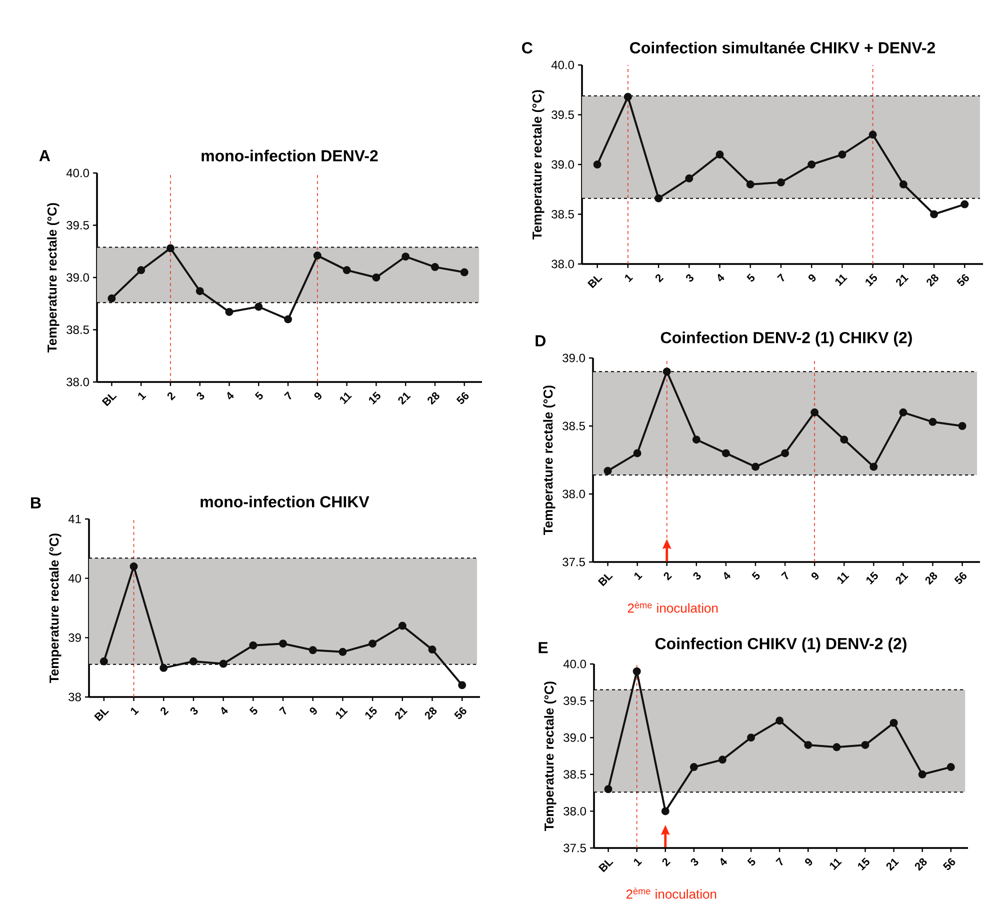  Describe the element at coordinates (786, 339) in the screenshot. I see `chart-title: Coinfection DENV-2 (1) CHIKV (2)` at that location.